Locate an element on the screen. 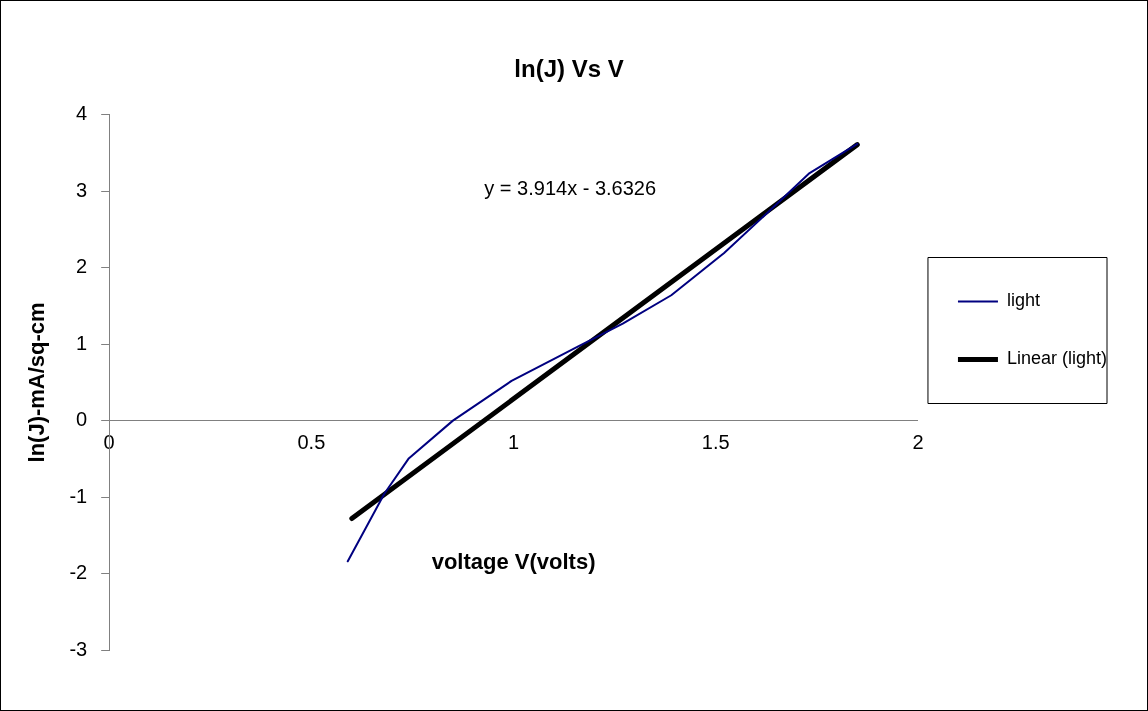 The height and width of the screenshot is (711, 1148). y-tick-label: 1 is located at coordinates (82, 342).